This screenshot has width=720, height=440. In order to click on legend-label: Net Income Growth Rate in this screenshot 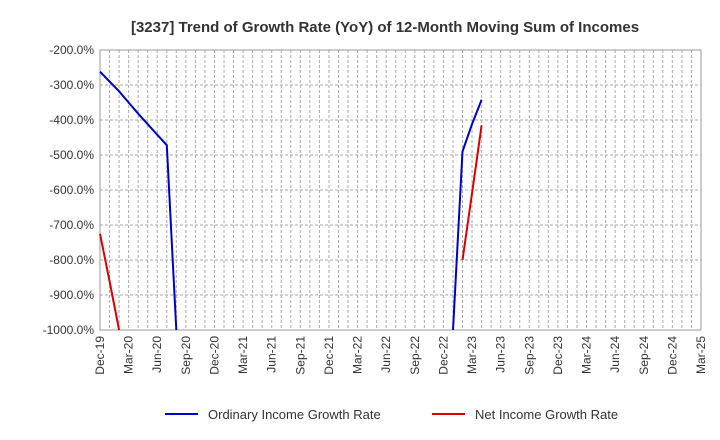, I will do `click(546, 414)`.